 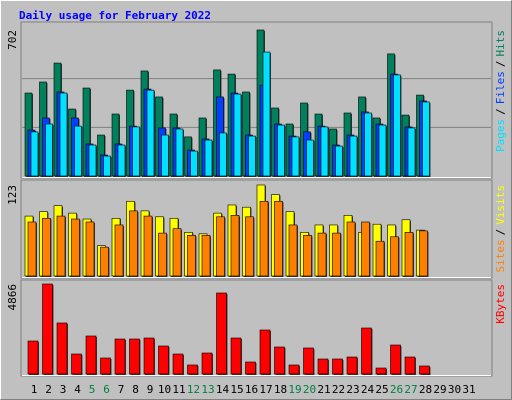 I want to click on x-tick-label: 20, so click(x=309, y=389).